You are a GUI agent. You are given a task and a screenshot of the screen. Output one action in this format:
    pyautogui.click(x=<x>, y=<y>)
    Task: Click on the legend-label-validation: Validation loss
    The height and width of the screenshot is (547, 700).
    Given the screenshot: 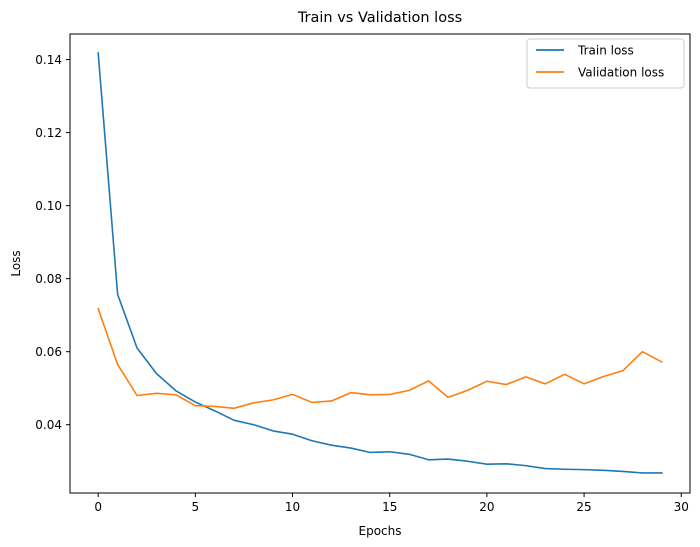 What is the action you would take?
    pyautogui.click(x=621, y=73)
    